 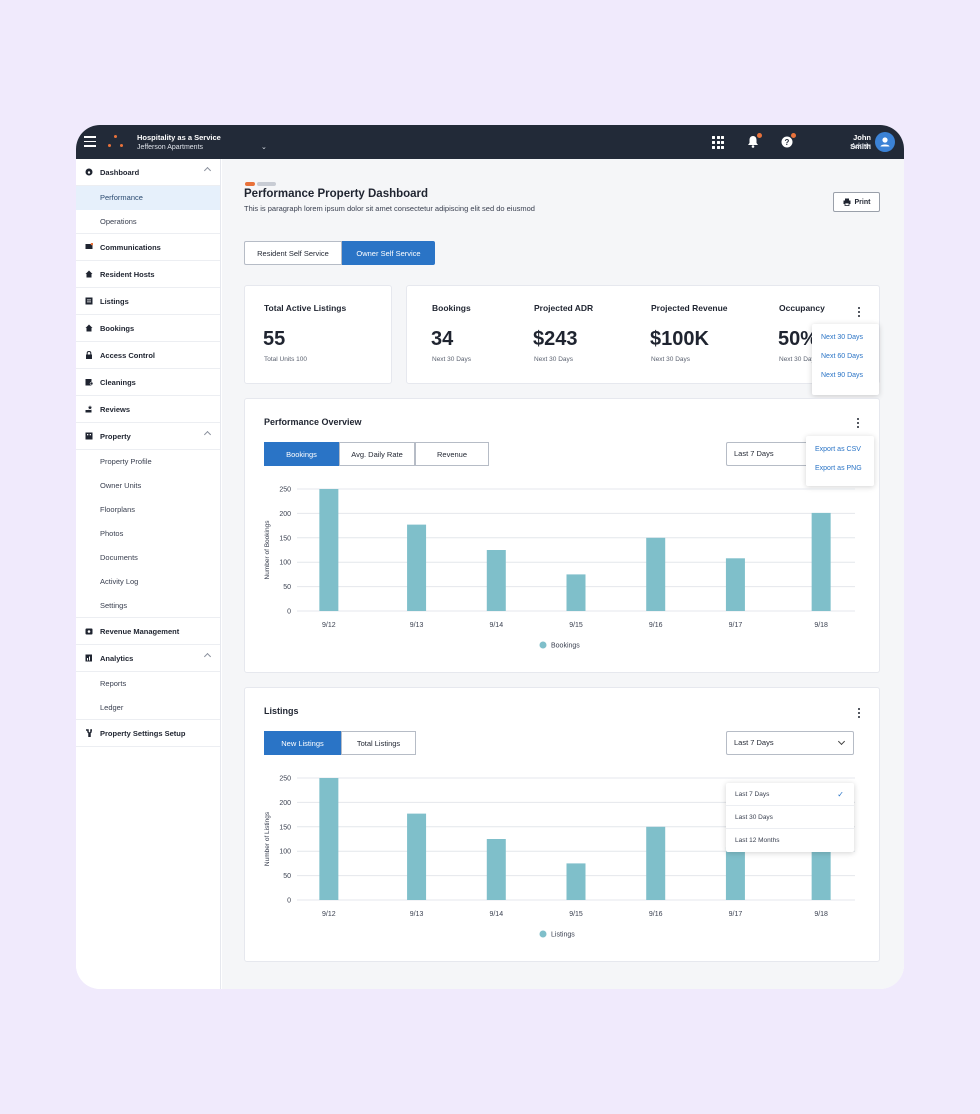 What do you see at coordinates (336, 194) in the screenshot?
I see `page-title: Performance Property Dashboard` at bounding box center [336, 194].